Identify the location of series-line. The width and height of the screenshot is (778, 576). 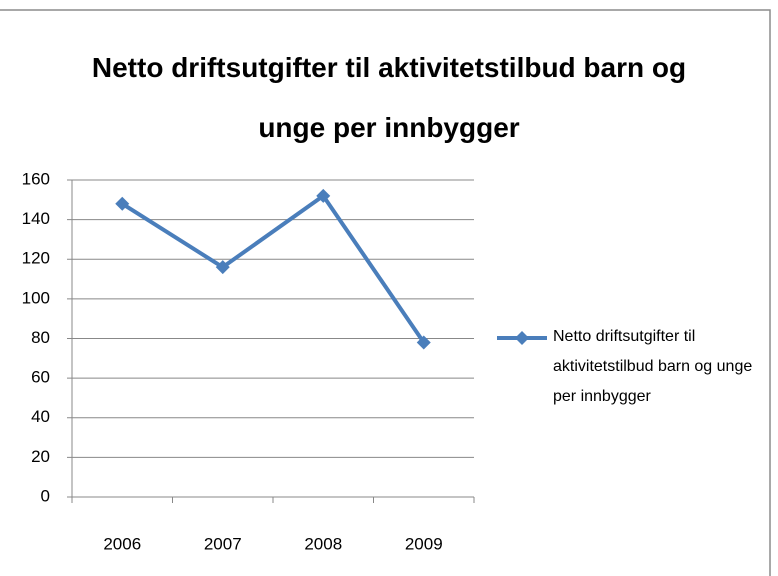
(273, 268).